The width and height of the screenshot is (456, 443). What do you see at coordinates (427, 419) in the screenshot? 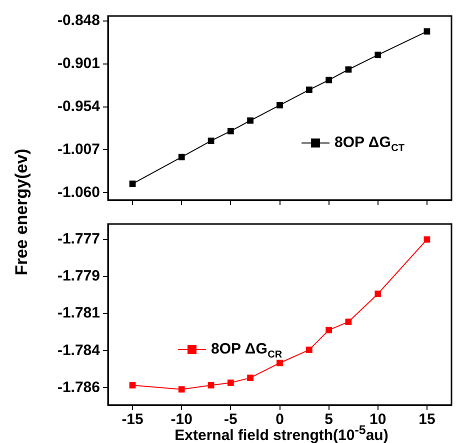
I see `x-tick-label: 15` at bounding box center [427, 419].